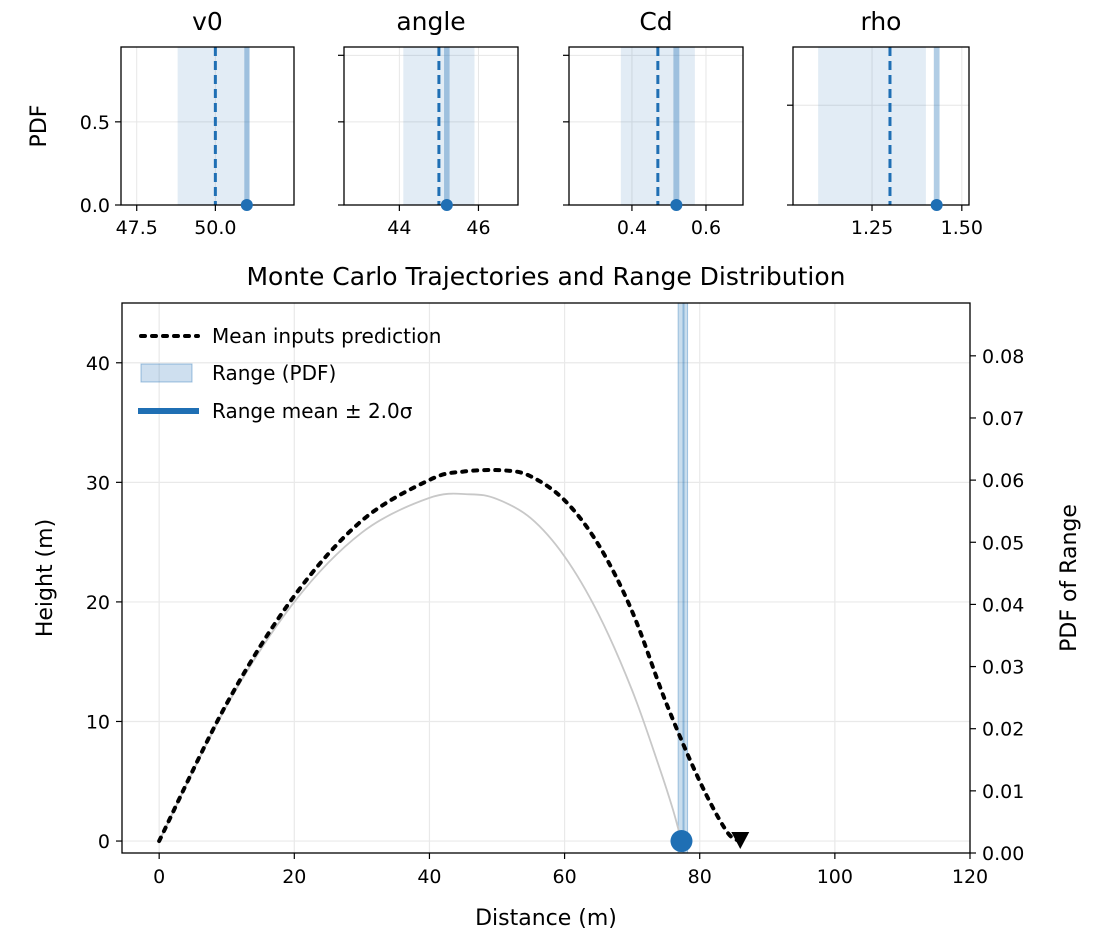  I want to click on main-chart-y2tick-label: 0.02, so click(1003, 730).